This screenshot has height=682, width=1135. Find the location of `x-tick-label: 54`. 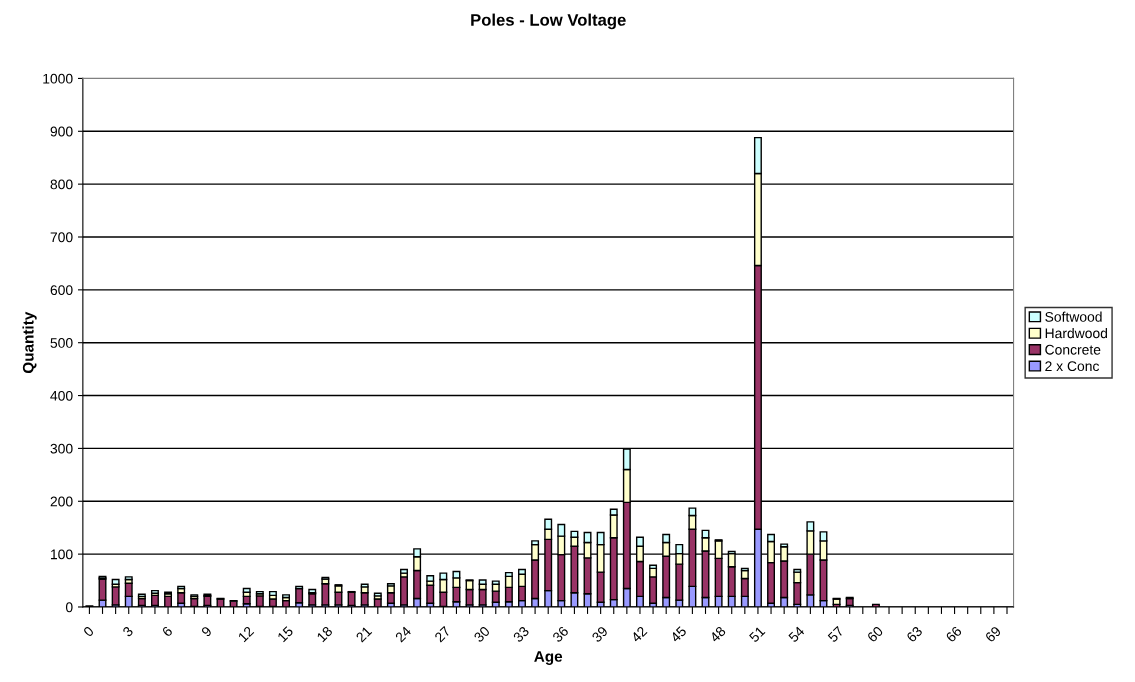

x-tick-label: 54 is located at coordinates (796, 634).